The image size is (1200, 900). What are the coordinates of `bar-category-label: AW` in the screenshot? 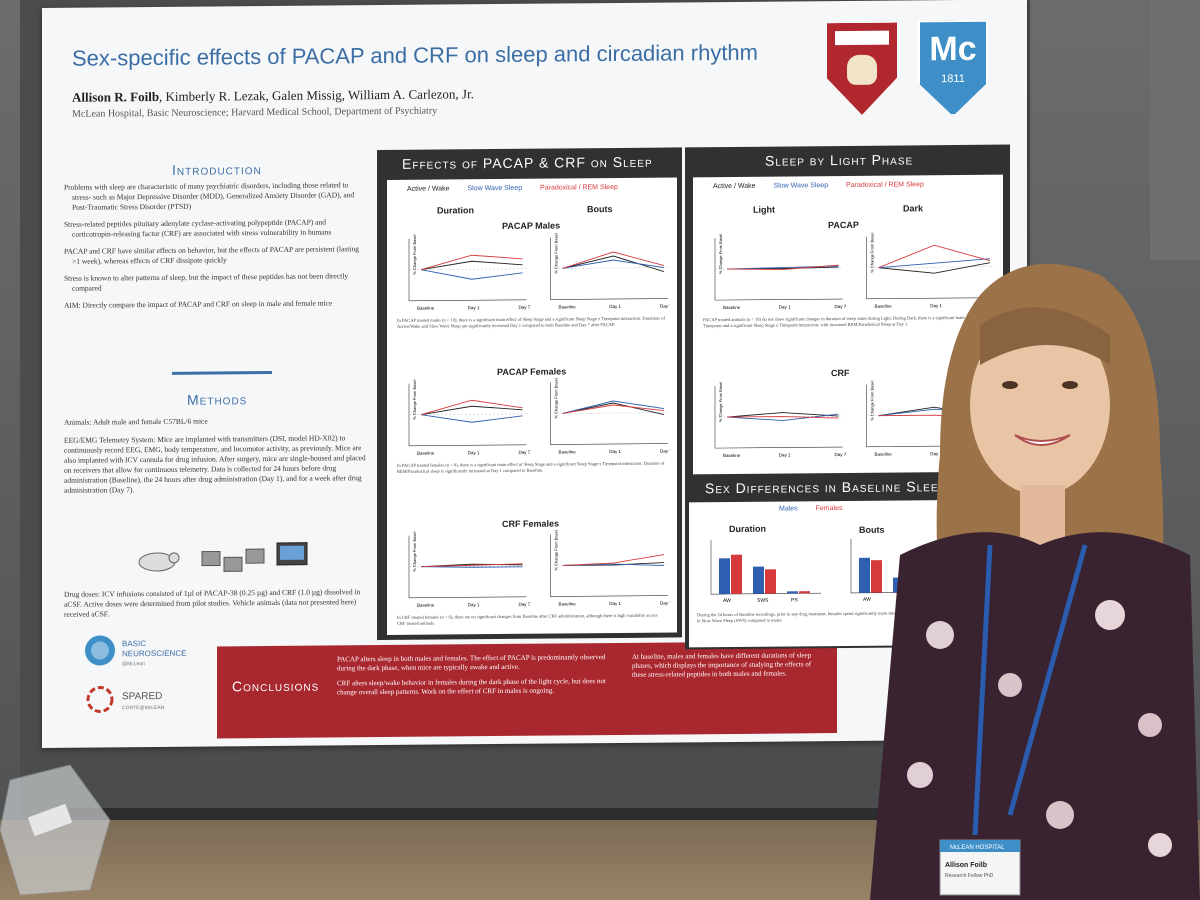 It's located at (727, 601).